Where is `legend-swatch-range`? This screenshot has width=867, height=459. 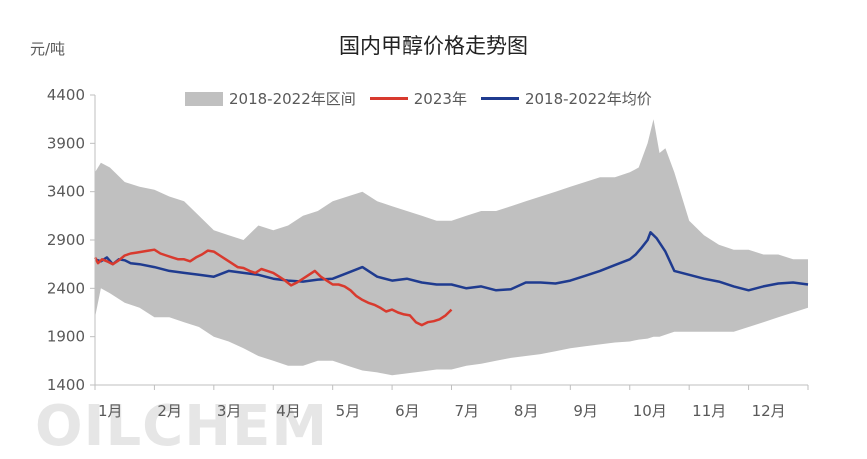
legend-swatch-range is located at coordinates (204, 98).